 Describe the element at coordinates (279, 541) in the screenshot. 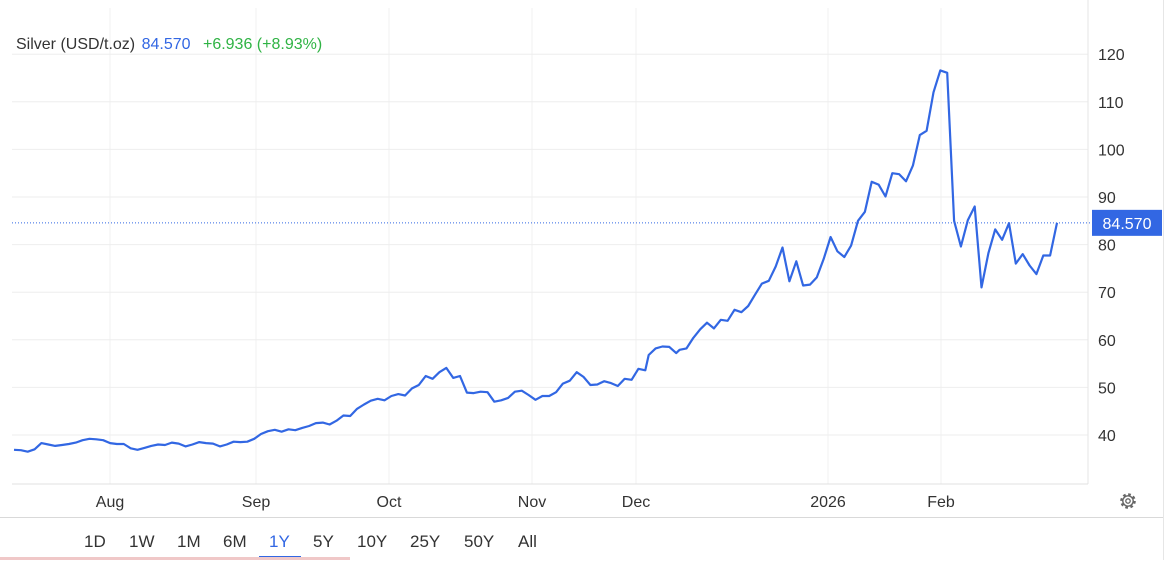

I see `range-1y-button: 1Y` at that location.